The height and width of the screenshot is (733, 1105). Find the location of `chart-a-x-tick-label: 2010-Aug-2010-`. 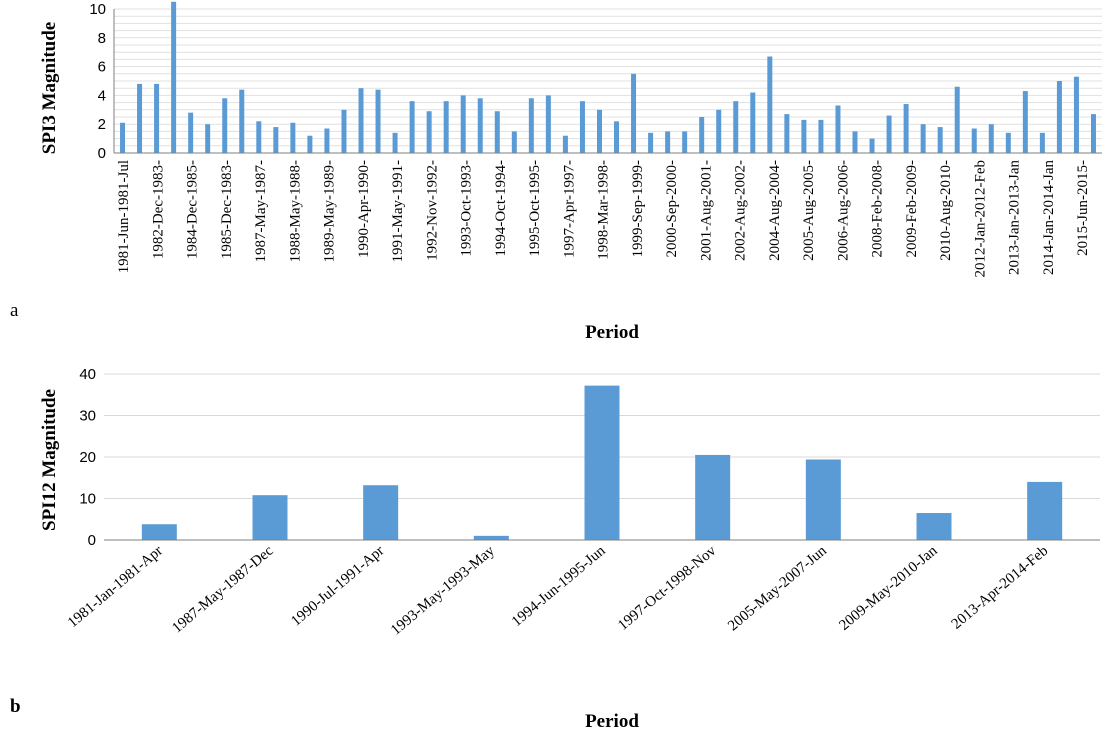

chart-a-x-tick-label: 2010-Aug-2010- is located at coordinates (946, 210).